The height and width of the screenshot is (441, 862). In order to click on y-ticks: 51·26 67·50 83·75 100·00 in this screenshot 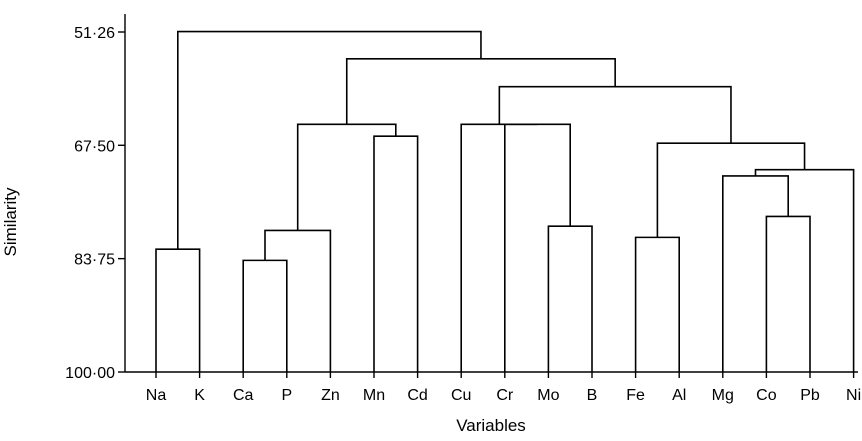, I will do `click(95, 203)`.